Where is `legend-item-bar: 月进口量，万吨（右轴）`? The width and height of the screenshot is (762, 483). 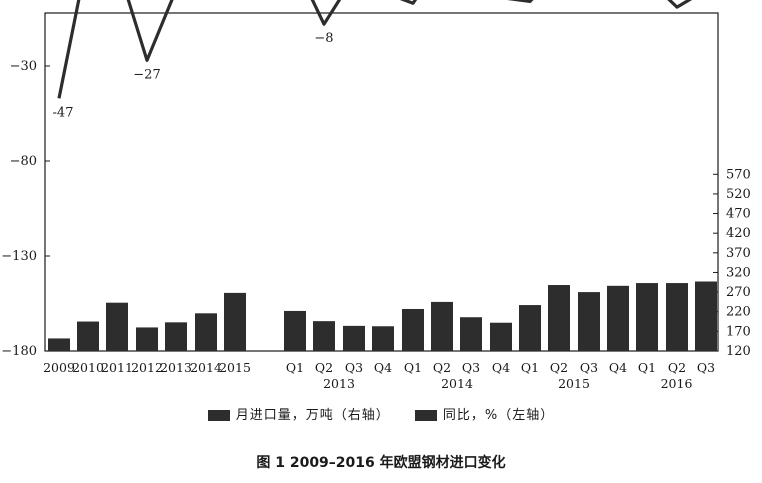 legend-item-bar: 月进口量，万吨（右轴） is located at coordinates (298, 413).